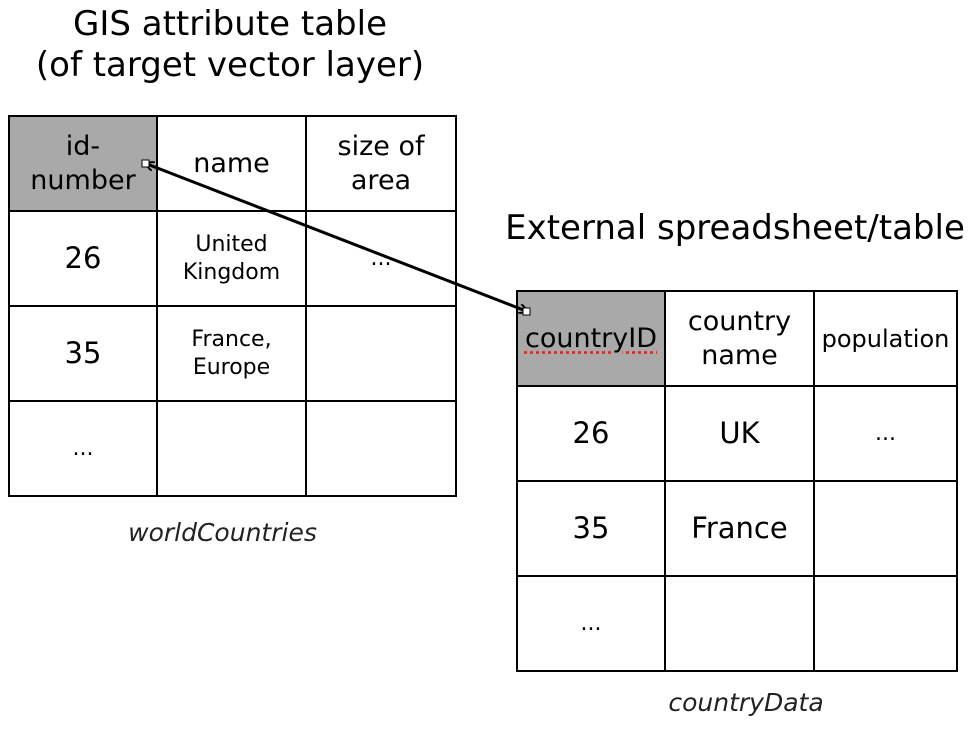  What do you see at coordinates (83, 163) in the screenshot?
I see `id-number-header: id- number` at bounding box center [83, 163].